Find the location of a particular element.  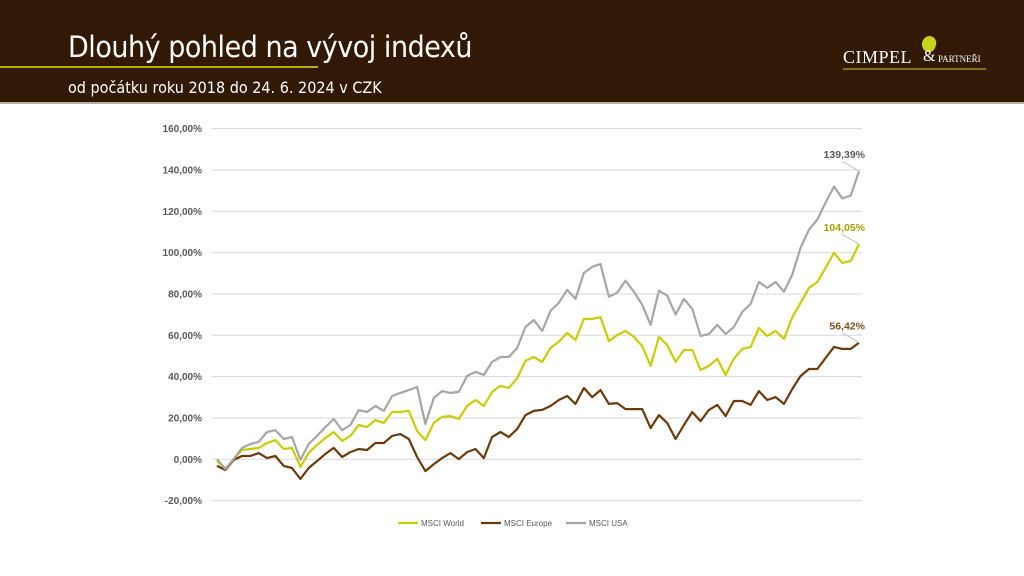

logo-main-text: CIMPEL is located at coordinates (878, 57).